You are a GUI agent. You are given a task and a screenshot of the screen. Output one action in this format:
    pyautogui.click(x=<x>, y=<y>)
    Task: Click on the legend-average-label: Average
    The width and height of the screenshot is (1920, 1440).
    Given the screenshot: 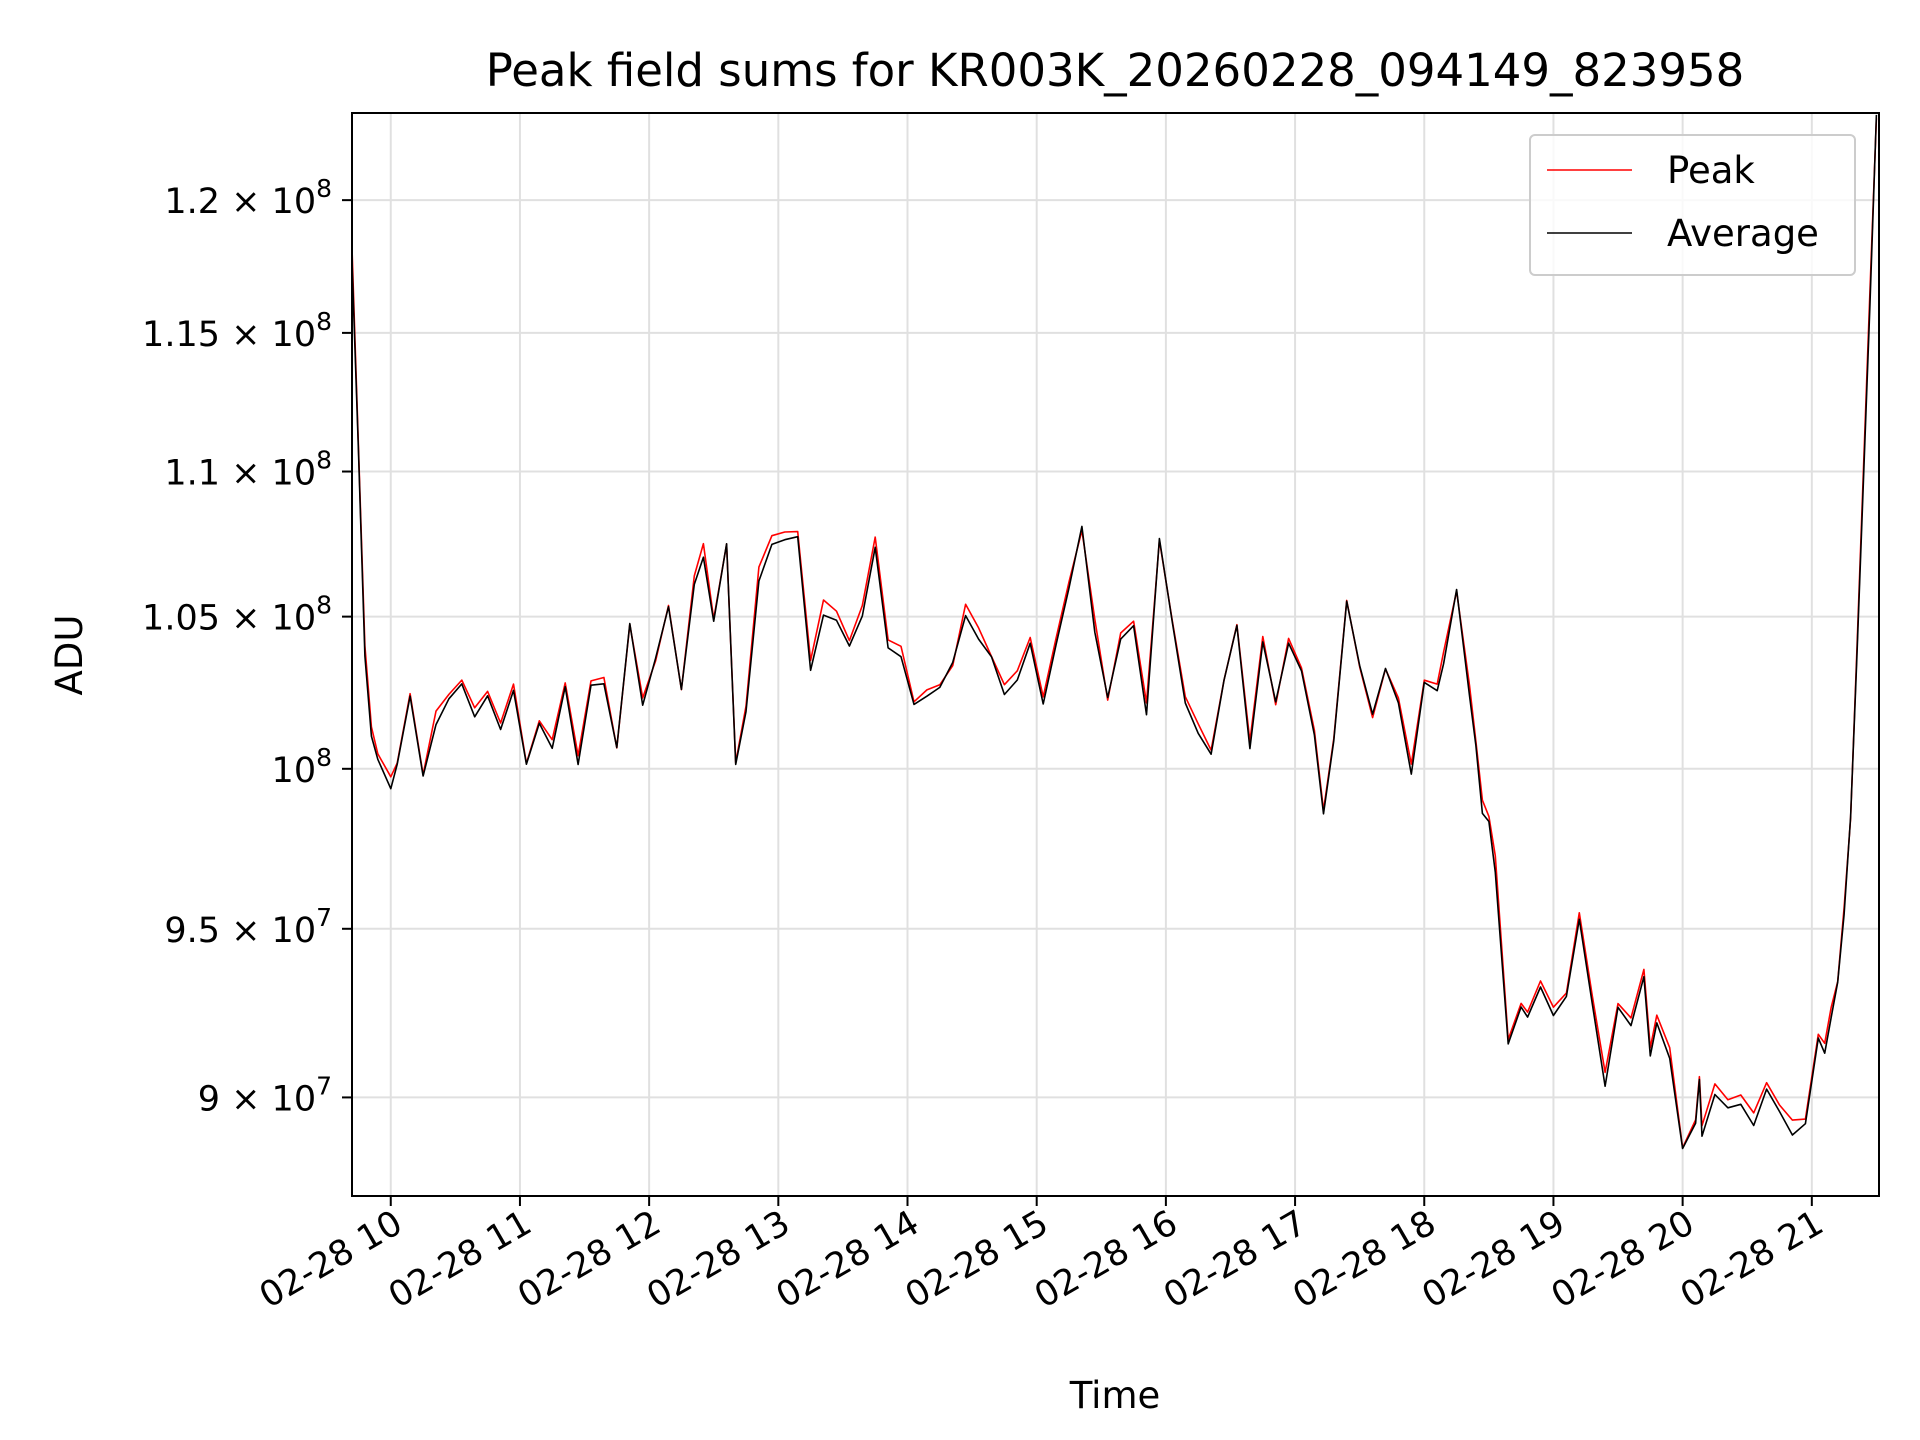 What is the action you would take?
    pyautogui.click(x=1743, y=233)
    